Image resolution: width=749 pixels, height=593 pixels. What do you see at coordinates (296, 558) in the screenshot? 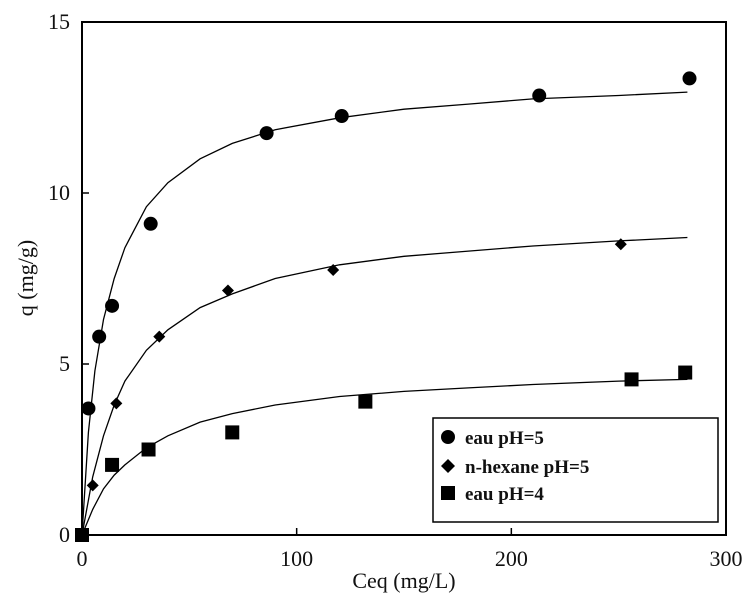
I see `x-tick-label: 100` at bounding box center [296, 558].